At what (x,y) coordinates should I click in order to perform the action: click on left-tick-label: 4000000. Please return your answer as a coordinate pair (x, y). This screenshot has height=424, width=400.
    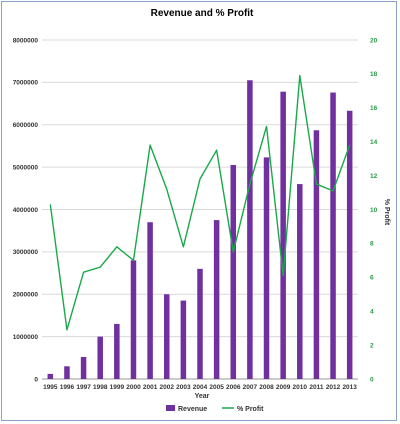
    Looking at the image, I should click on (26, 210).